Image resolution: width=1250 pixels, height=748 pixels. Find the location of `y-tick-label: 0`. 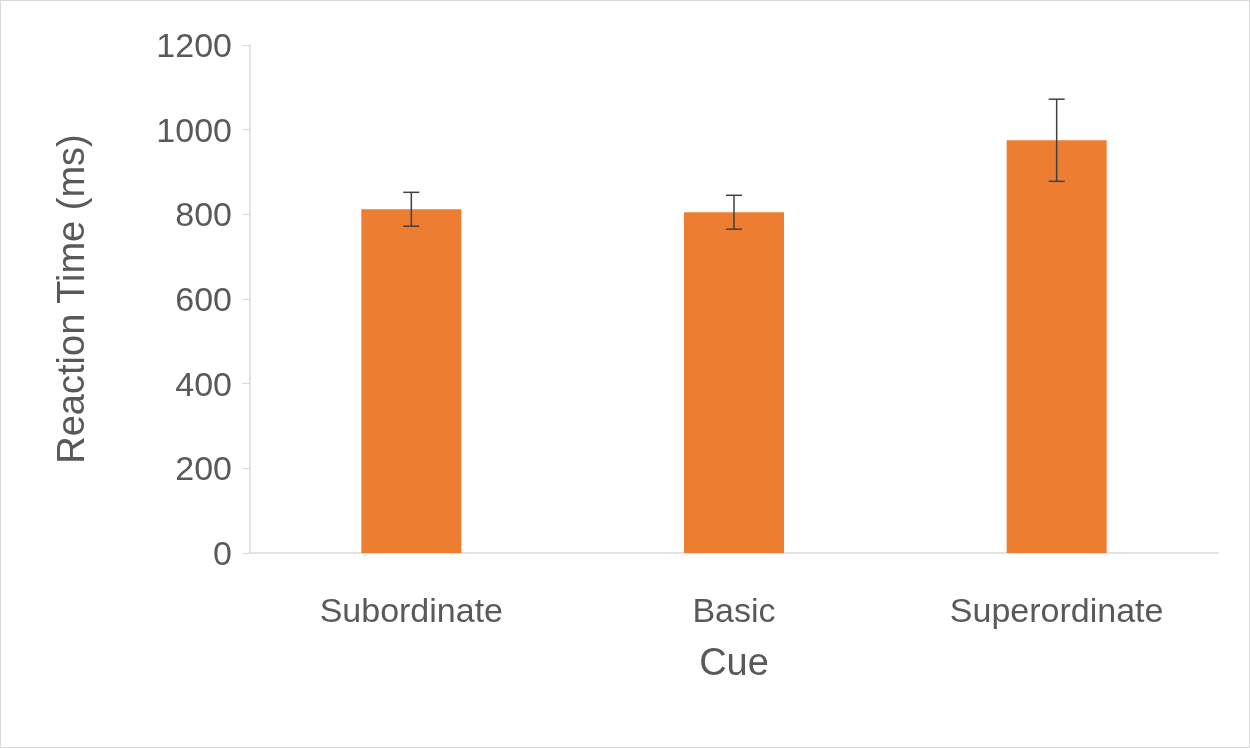

y-tick-label: 0 is located at coordinates (222, 553).